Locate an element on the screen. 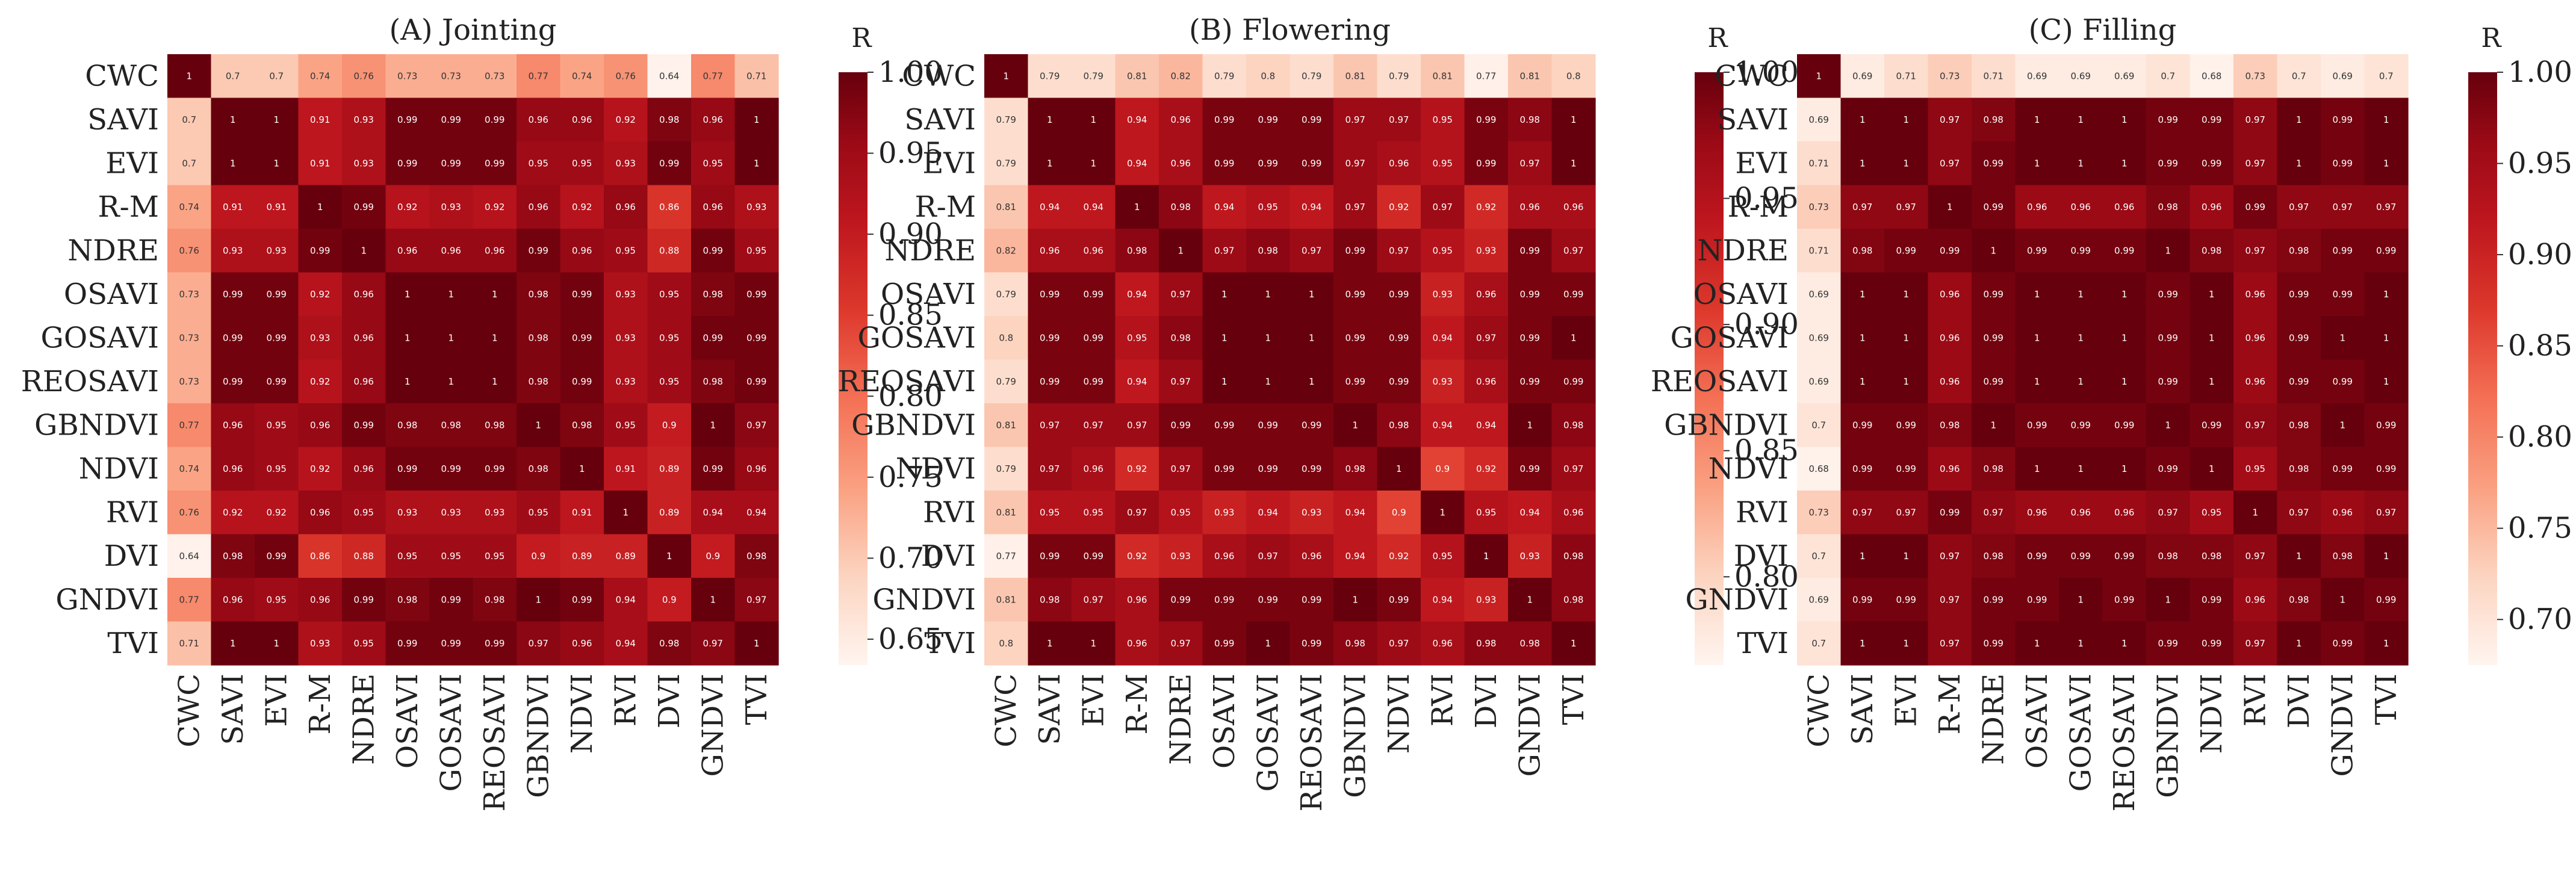 Image resolution: width=2576 pixels, height=889 pixels. heatmap-cell-savi-ndre is located at coordinates (1994, 120).